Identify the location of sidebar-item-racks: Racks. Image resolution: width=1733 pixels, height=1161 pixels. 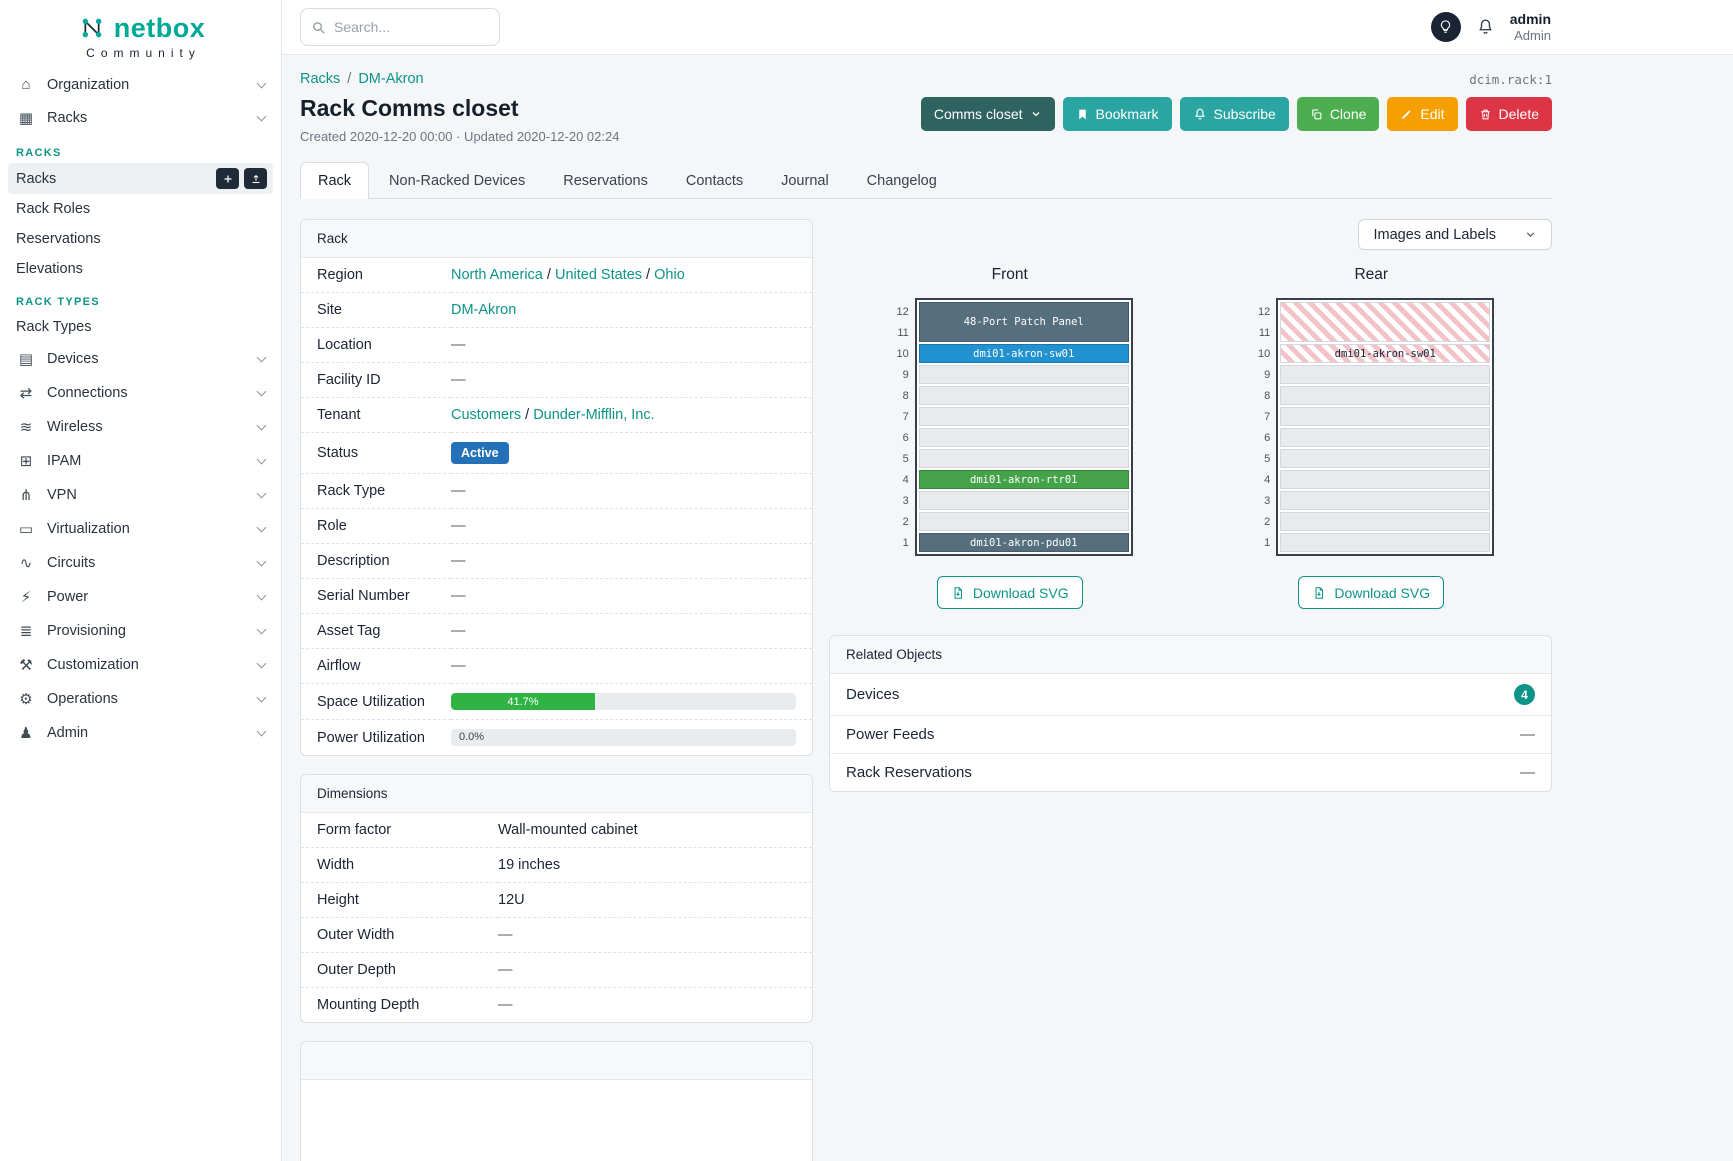
(140, 178).